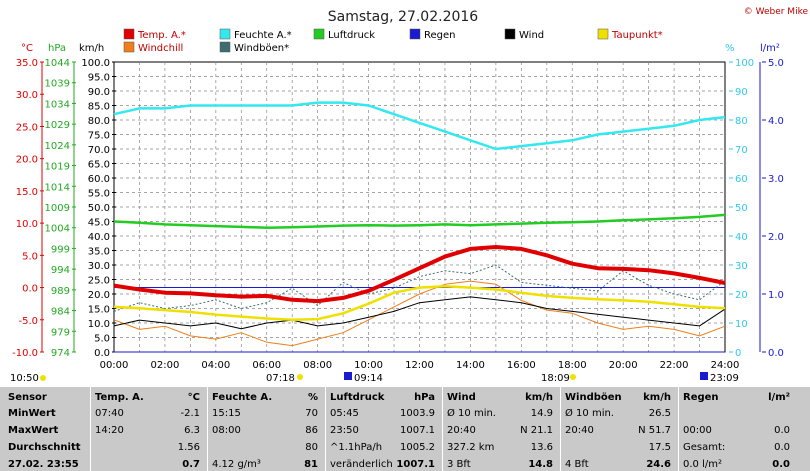 Image resolution: width=810 pixels, height=471 pixels. I want to click on time-tick: 08:00, so click(317, 365).